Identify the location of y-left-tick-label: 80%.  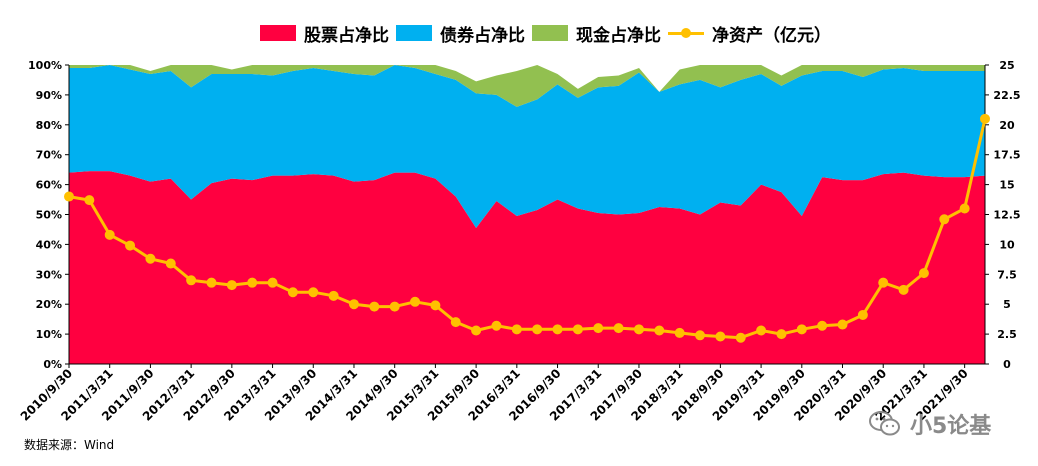
(49, 125).